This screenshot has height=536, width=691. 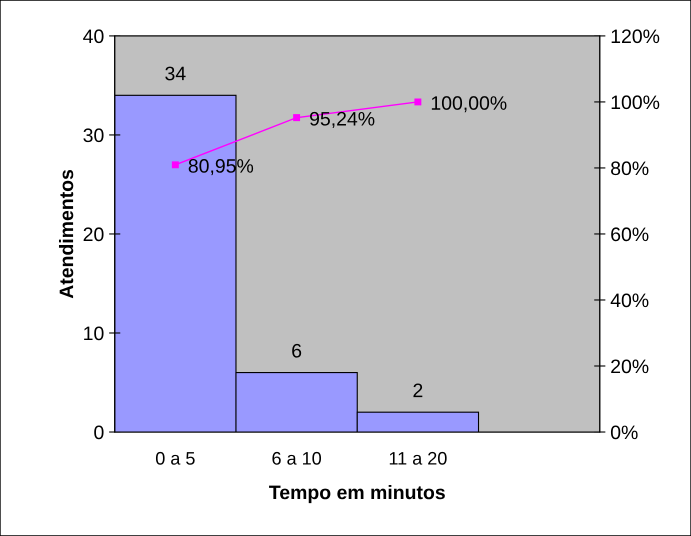 What do you see at coordinates (636, 36) in the screenshot?
I see `y2-tick-label: 120%` at bounding box center [636, 36].